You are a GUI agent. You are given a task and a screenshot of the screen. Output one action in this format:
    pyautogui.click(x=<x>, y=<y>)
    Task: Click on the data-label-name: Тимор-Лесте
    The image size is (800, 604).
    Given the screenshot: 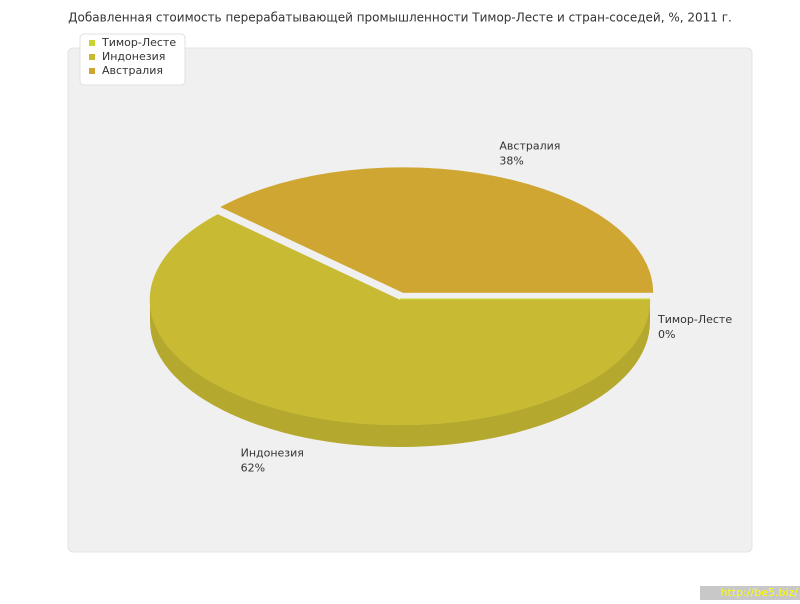 What is the action you would take?
    pyautogui.click(x=694, y=319)
    